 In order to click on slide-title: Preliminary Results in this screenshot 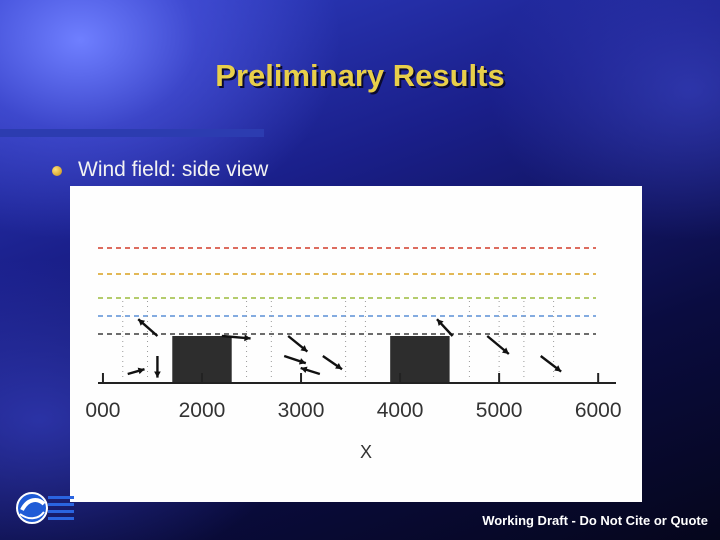, I will do `click(360, 75)`.